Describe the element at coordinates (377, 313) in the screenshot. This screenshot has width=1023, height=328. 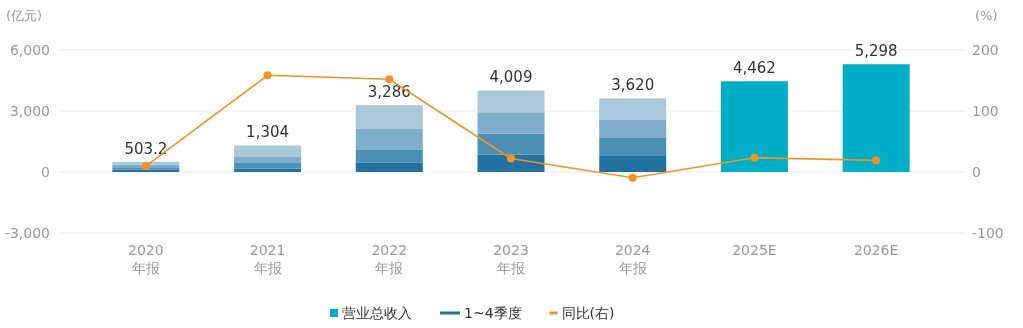
I see `legend-label: 营业总收入` at that location.